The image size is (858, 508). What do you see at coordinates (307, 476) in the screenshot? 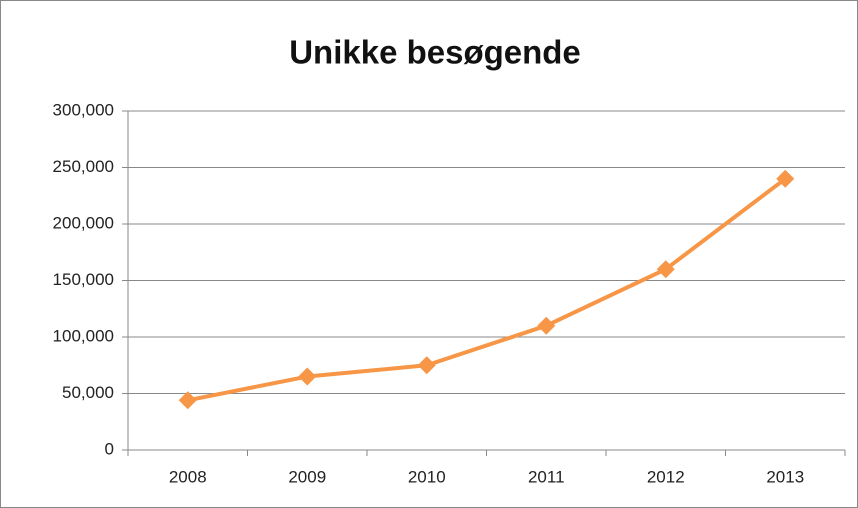
I see `x-tick-label: 2009` at bounding box center [307, 476].